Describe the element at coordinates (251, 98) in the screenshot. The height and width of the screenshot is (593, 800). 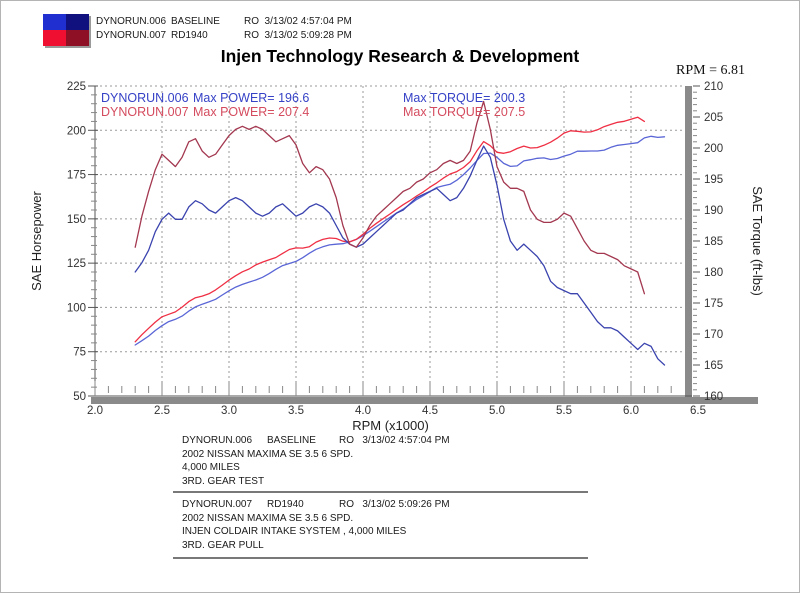
I see `legend-max-power: Max POWER= 196.6` at that location.